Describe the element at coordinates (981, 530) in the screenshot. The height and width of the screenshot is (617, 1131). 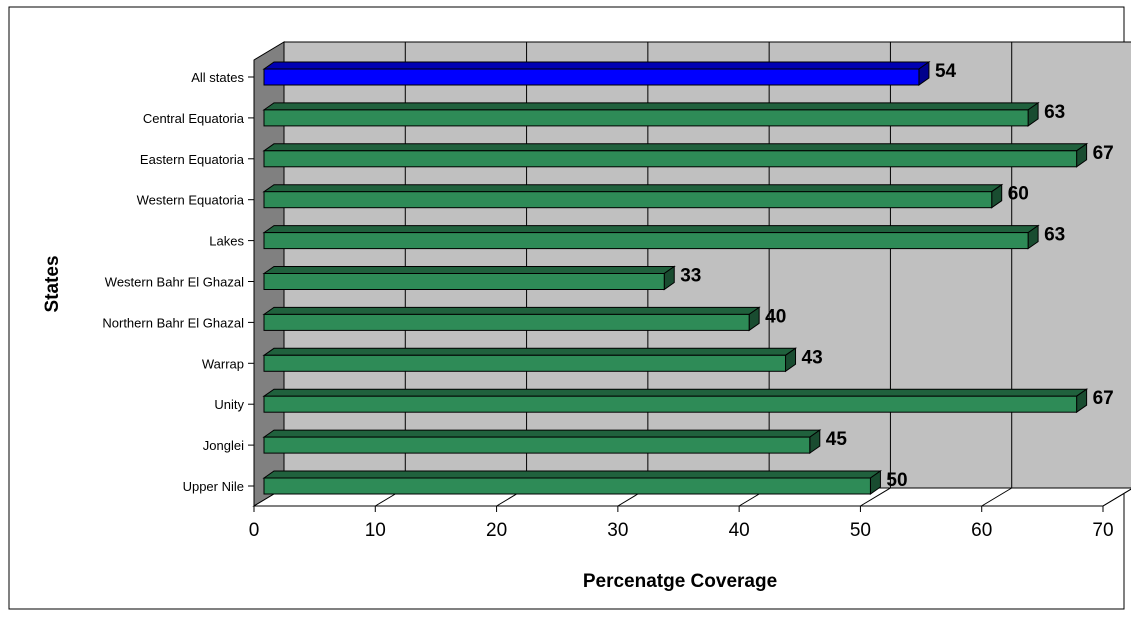
I see `x-tick-label: 60` at that location.